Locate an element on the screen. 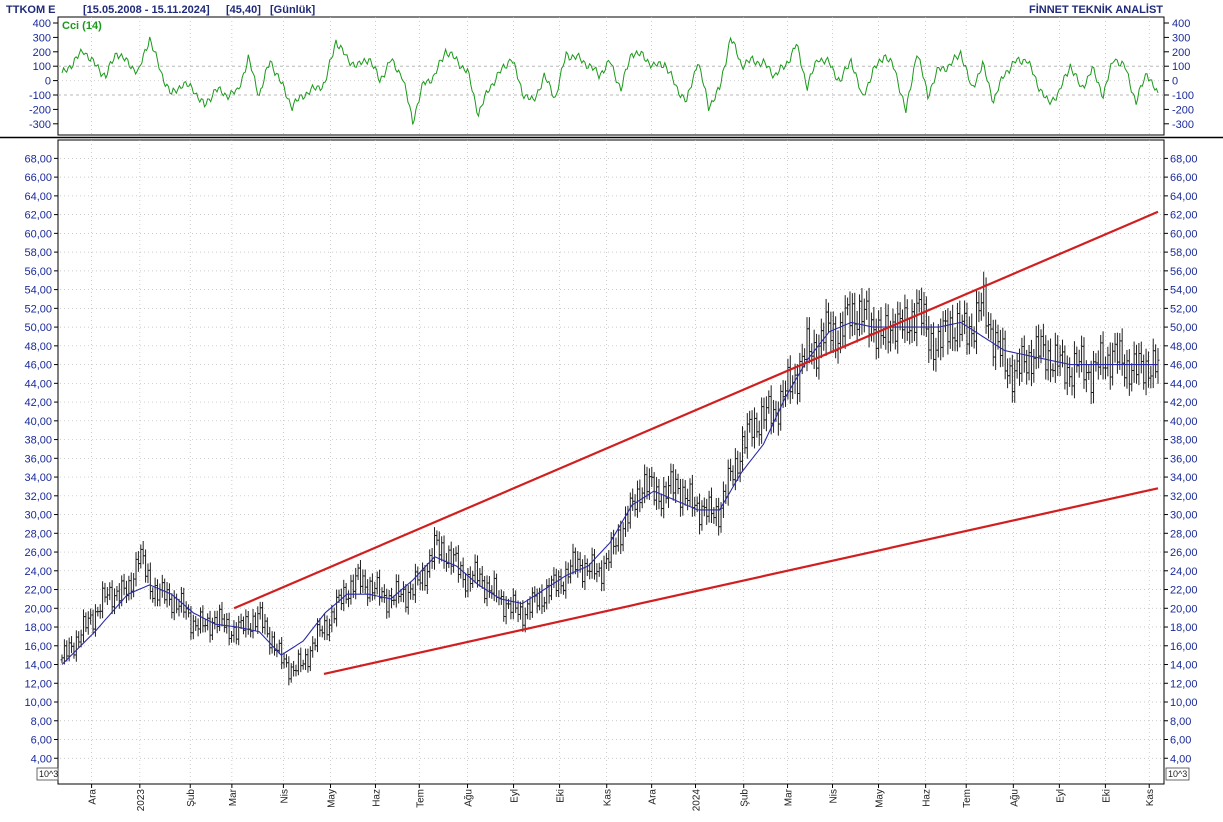 This screenshot has height=822, width=1223. cci-grid is located at coordinates (611, 76).